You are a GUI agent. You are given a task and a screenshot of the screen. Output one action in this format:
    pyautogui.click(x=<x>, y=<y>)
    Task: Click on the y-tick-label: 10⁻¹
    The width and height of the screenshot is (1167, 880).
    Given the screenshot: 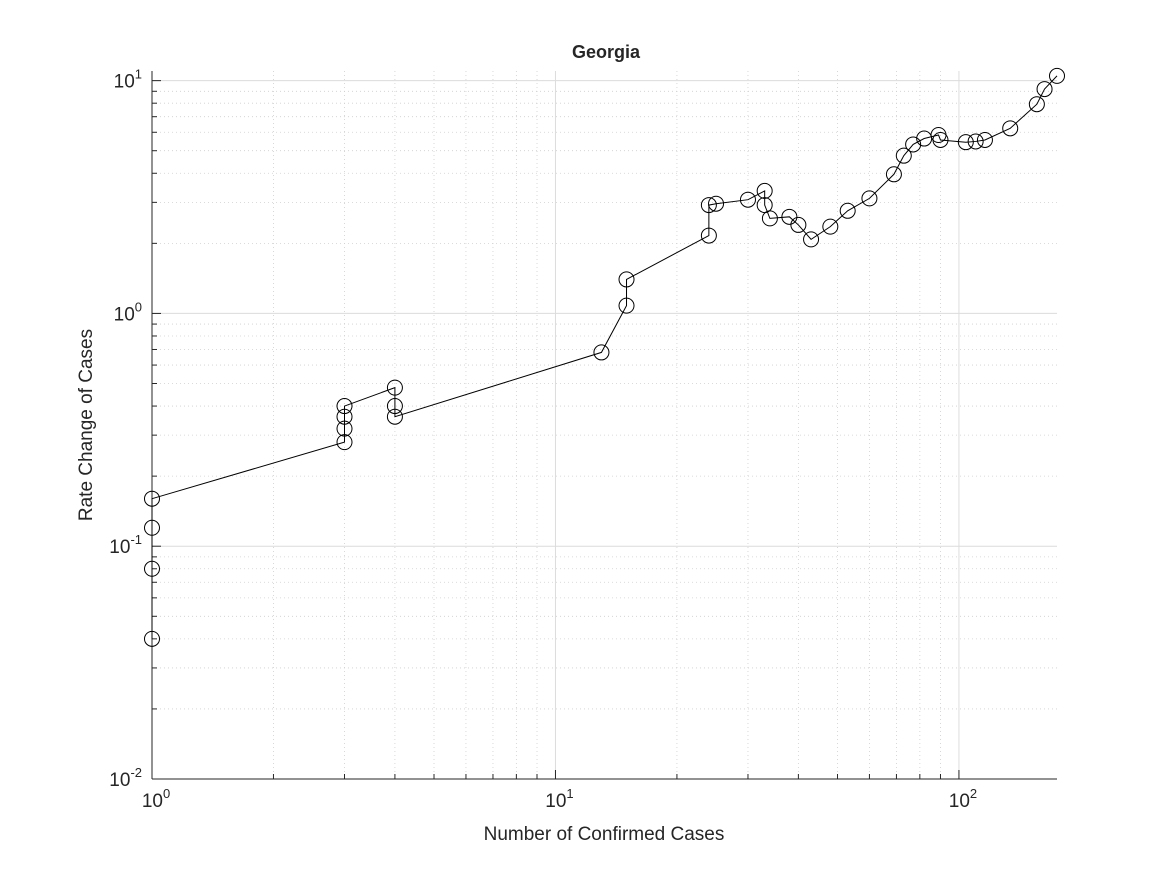 What is the action you would take?
    pyautogui.click(x=125, y=545)
    